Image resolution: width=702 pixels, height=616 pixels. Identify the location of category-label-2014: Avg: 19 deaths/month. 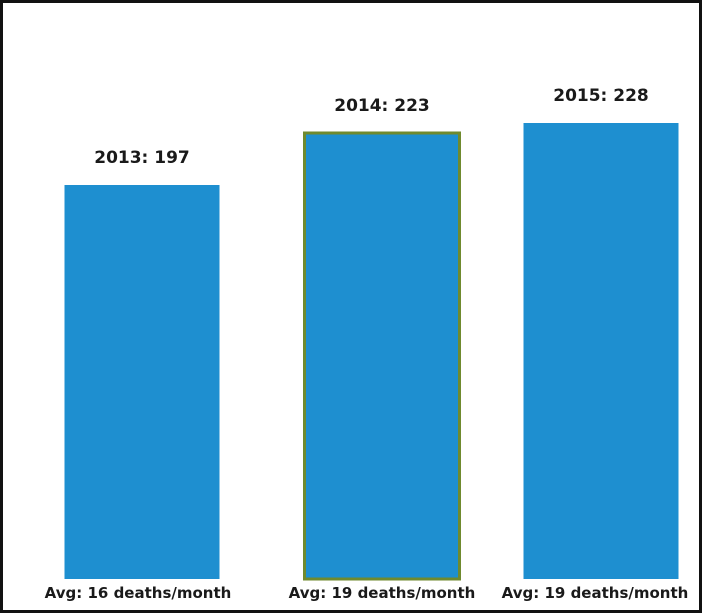
(382, 593).